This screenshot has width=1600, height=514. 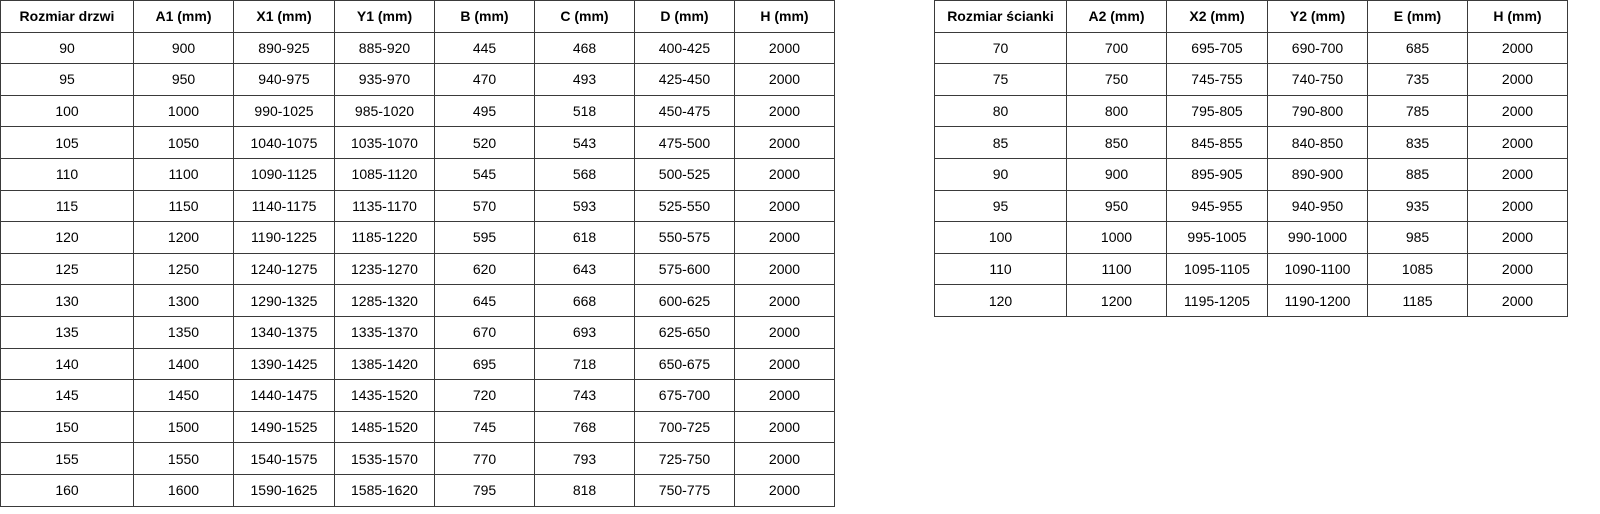 I want to click on column-header: Y1 (mm), so click(x=384, y=16).